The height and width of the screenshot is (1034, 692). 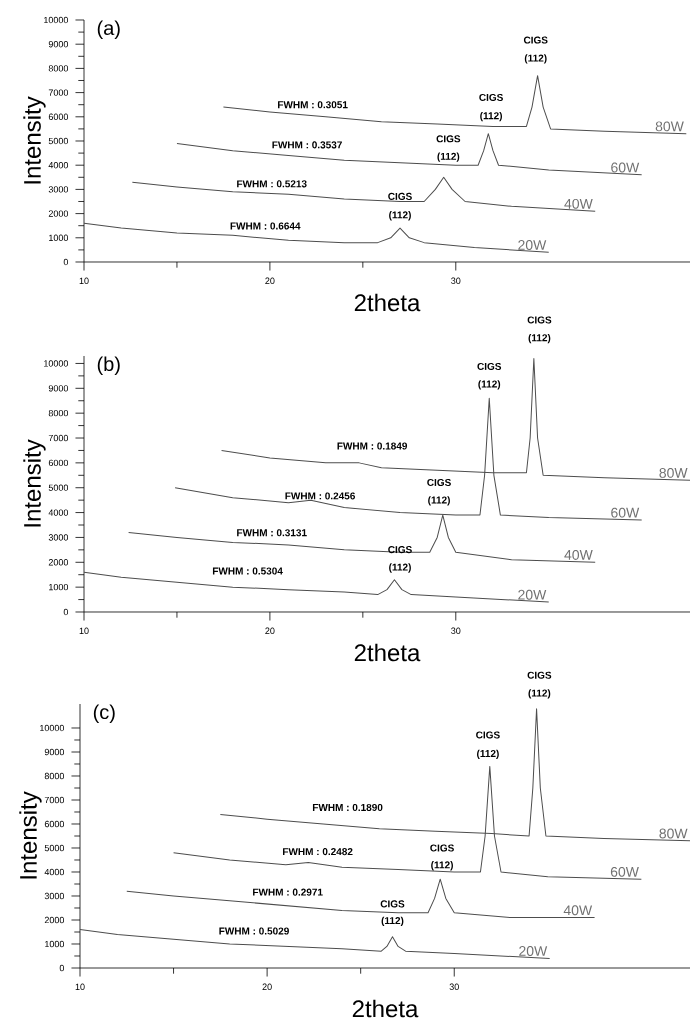 I want to click on annotation: (c), so click(x=104, y=714).